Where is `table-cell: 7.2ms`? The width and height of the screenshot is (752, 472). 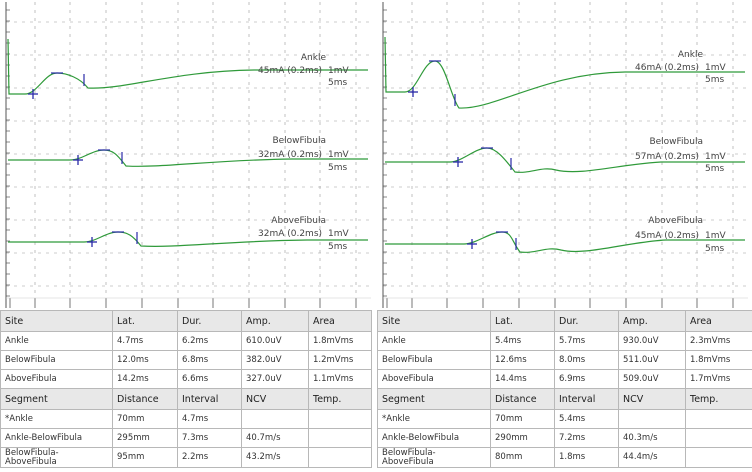 table-cell: 7.2ms is located at coordinates (586, 438).